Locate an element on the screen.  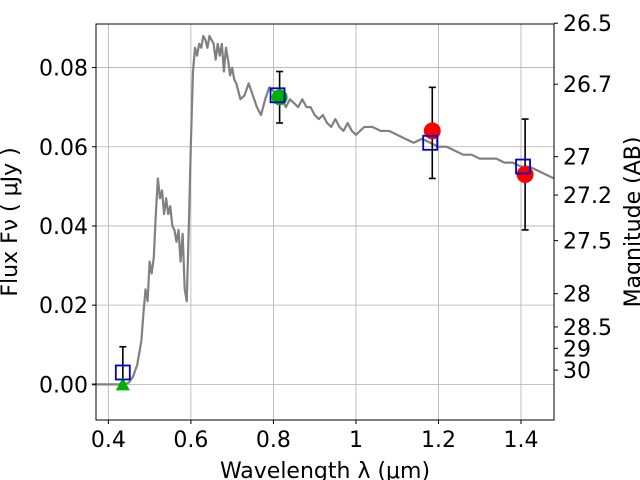
x-tick-label: 0.4 is located at coordinates (108, 440).